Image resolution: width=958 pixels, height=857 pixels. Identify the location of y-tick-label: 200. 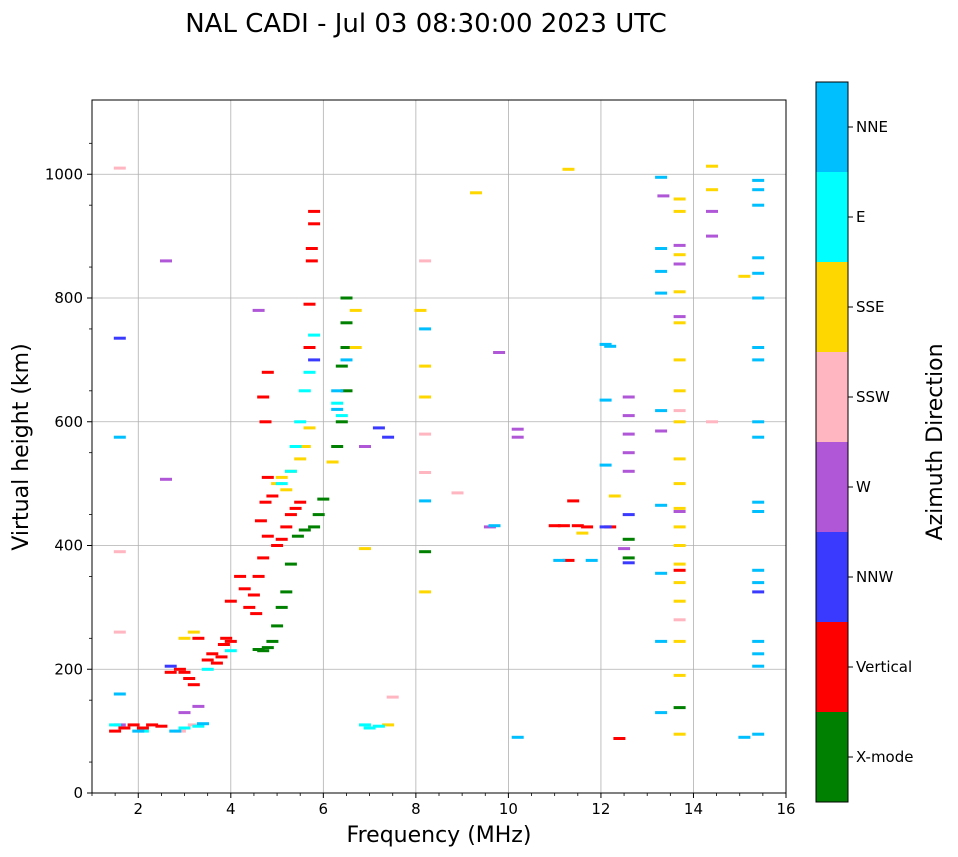
(68, 669).